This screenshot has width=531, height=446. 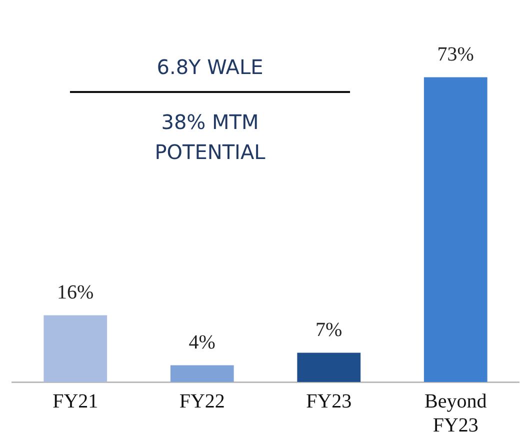 What do you see at coordinates (75, 292) in the screenshot?
I see `data-label: 16%` at bounding box center [75, 292].